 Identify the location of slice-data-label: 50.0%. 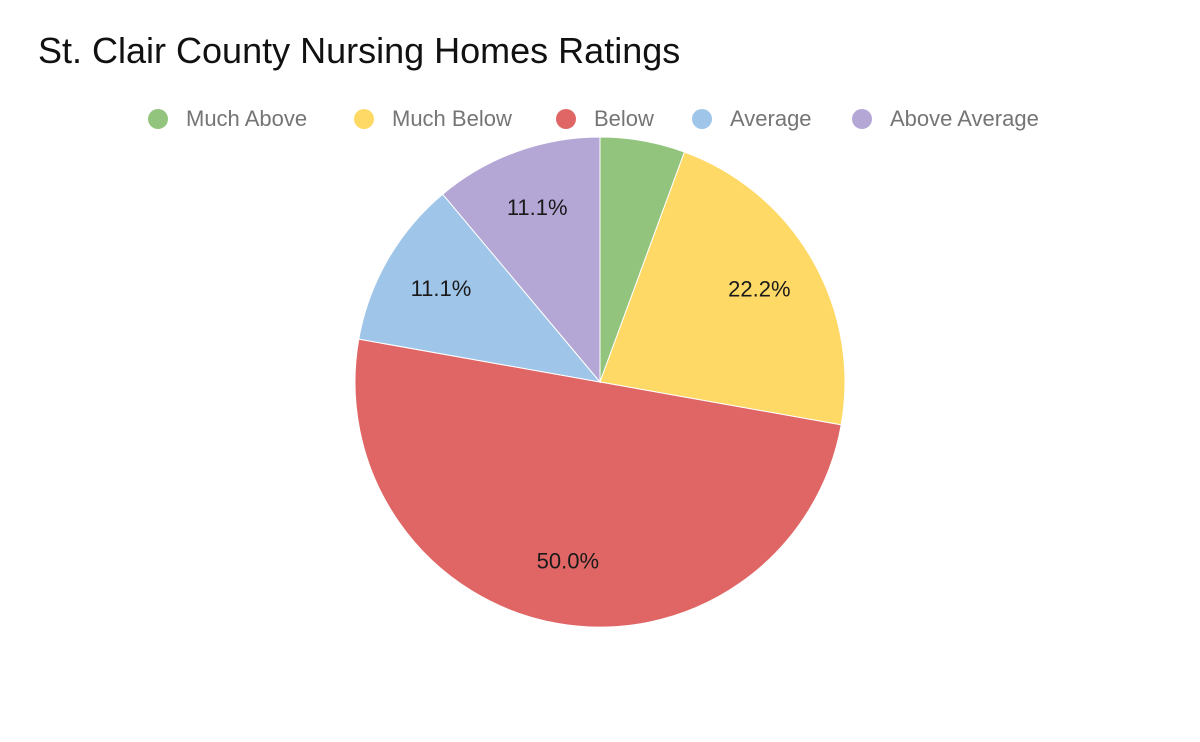
(568, 561).